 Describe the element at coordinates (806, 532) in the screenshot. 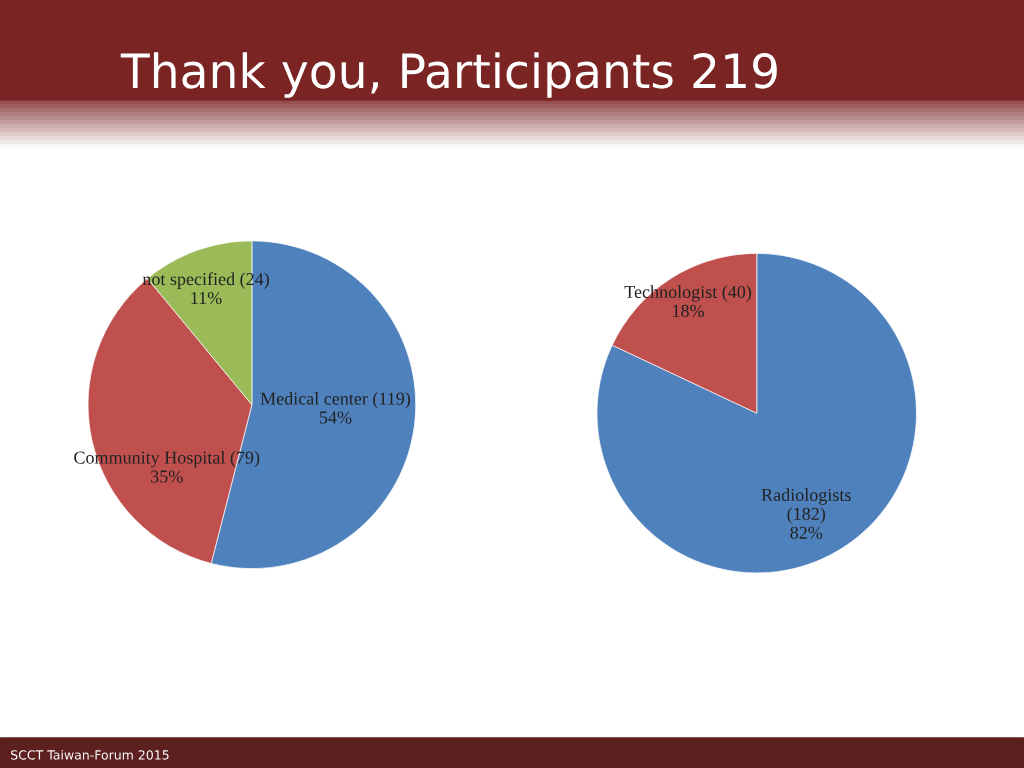

I see `data-label: 82%` at that location.